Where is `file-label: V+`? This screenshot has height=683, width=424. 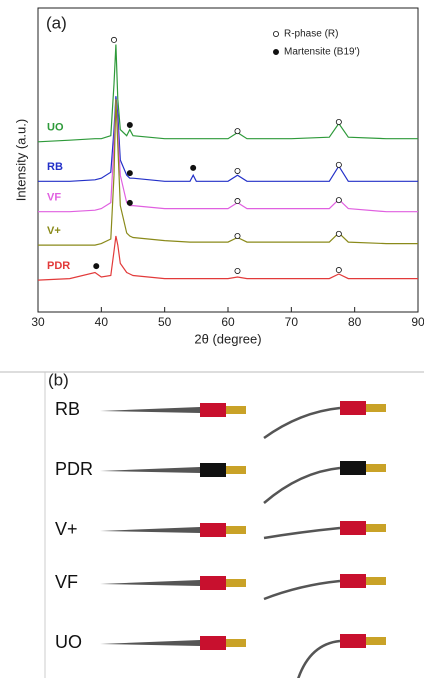
file-label: V+ is located at coordinates (66, 529).